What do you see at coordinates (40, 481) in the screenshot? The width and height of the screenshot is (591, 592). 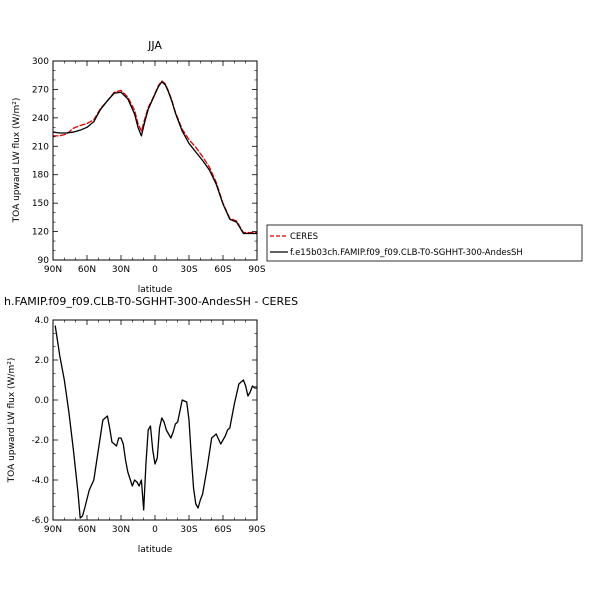 I see `bottom-y-tick-label: -4.0` at bounding box center [40, 481].